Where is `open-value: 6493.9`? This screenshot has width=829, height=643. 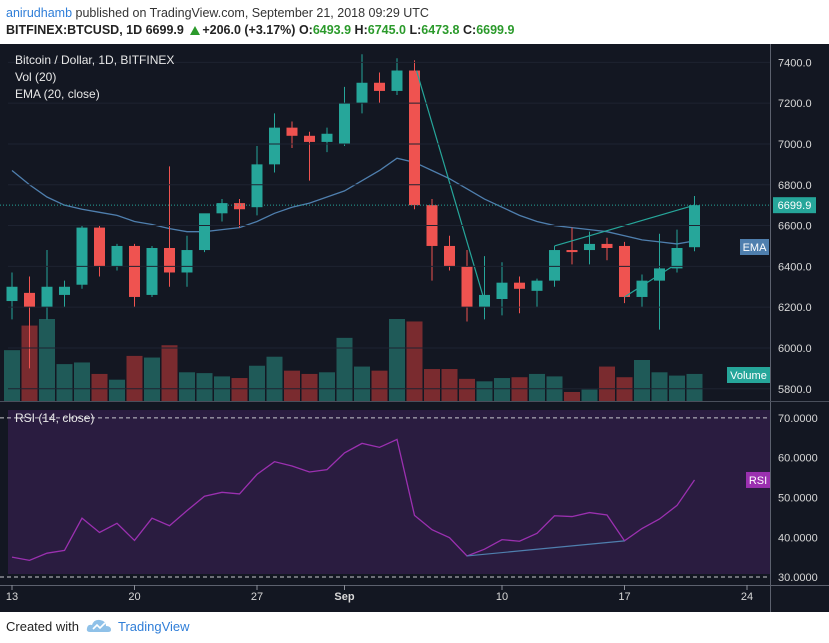
open-value: 6493.9 is located at coordinates (332, 30).